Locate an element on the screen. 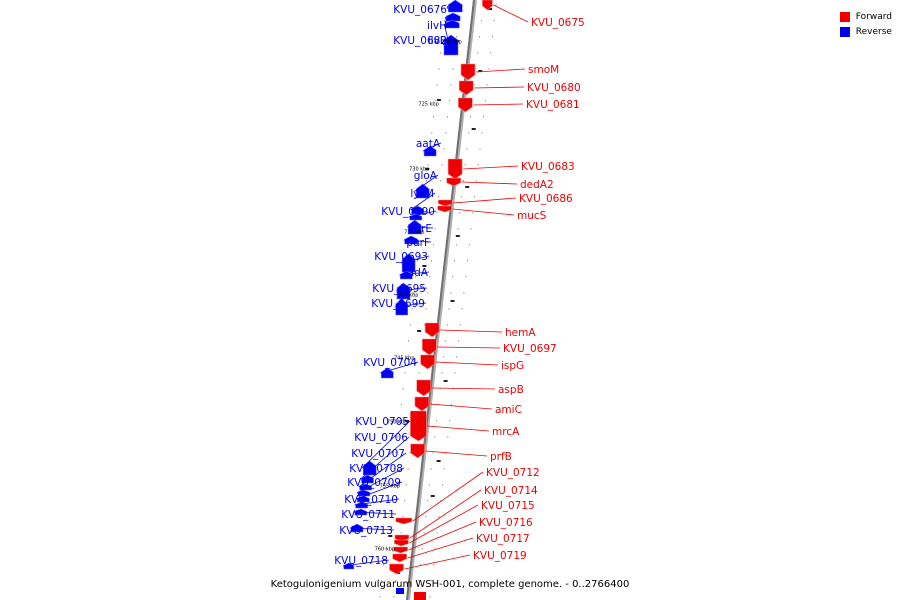 The height and width of the screenshot is (600, 900). gene-label-kvu-0680: KVU_0680 is located at coordinates (554, 88).